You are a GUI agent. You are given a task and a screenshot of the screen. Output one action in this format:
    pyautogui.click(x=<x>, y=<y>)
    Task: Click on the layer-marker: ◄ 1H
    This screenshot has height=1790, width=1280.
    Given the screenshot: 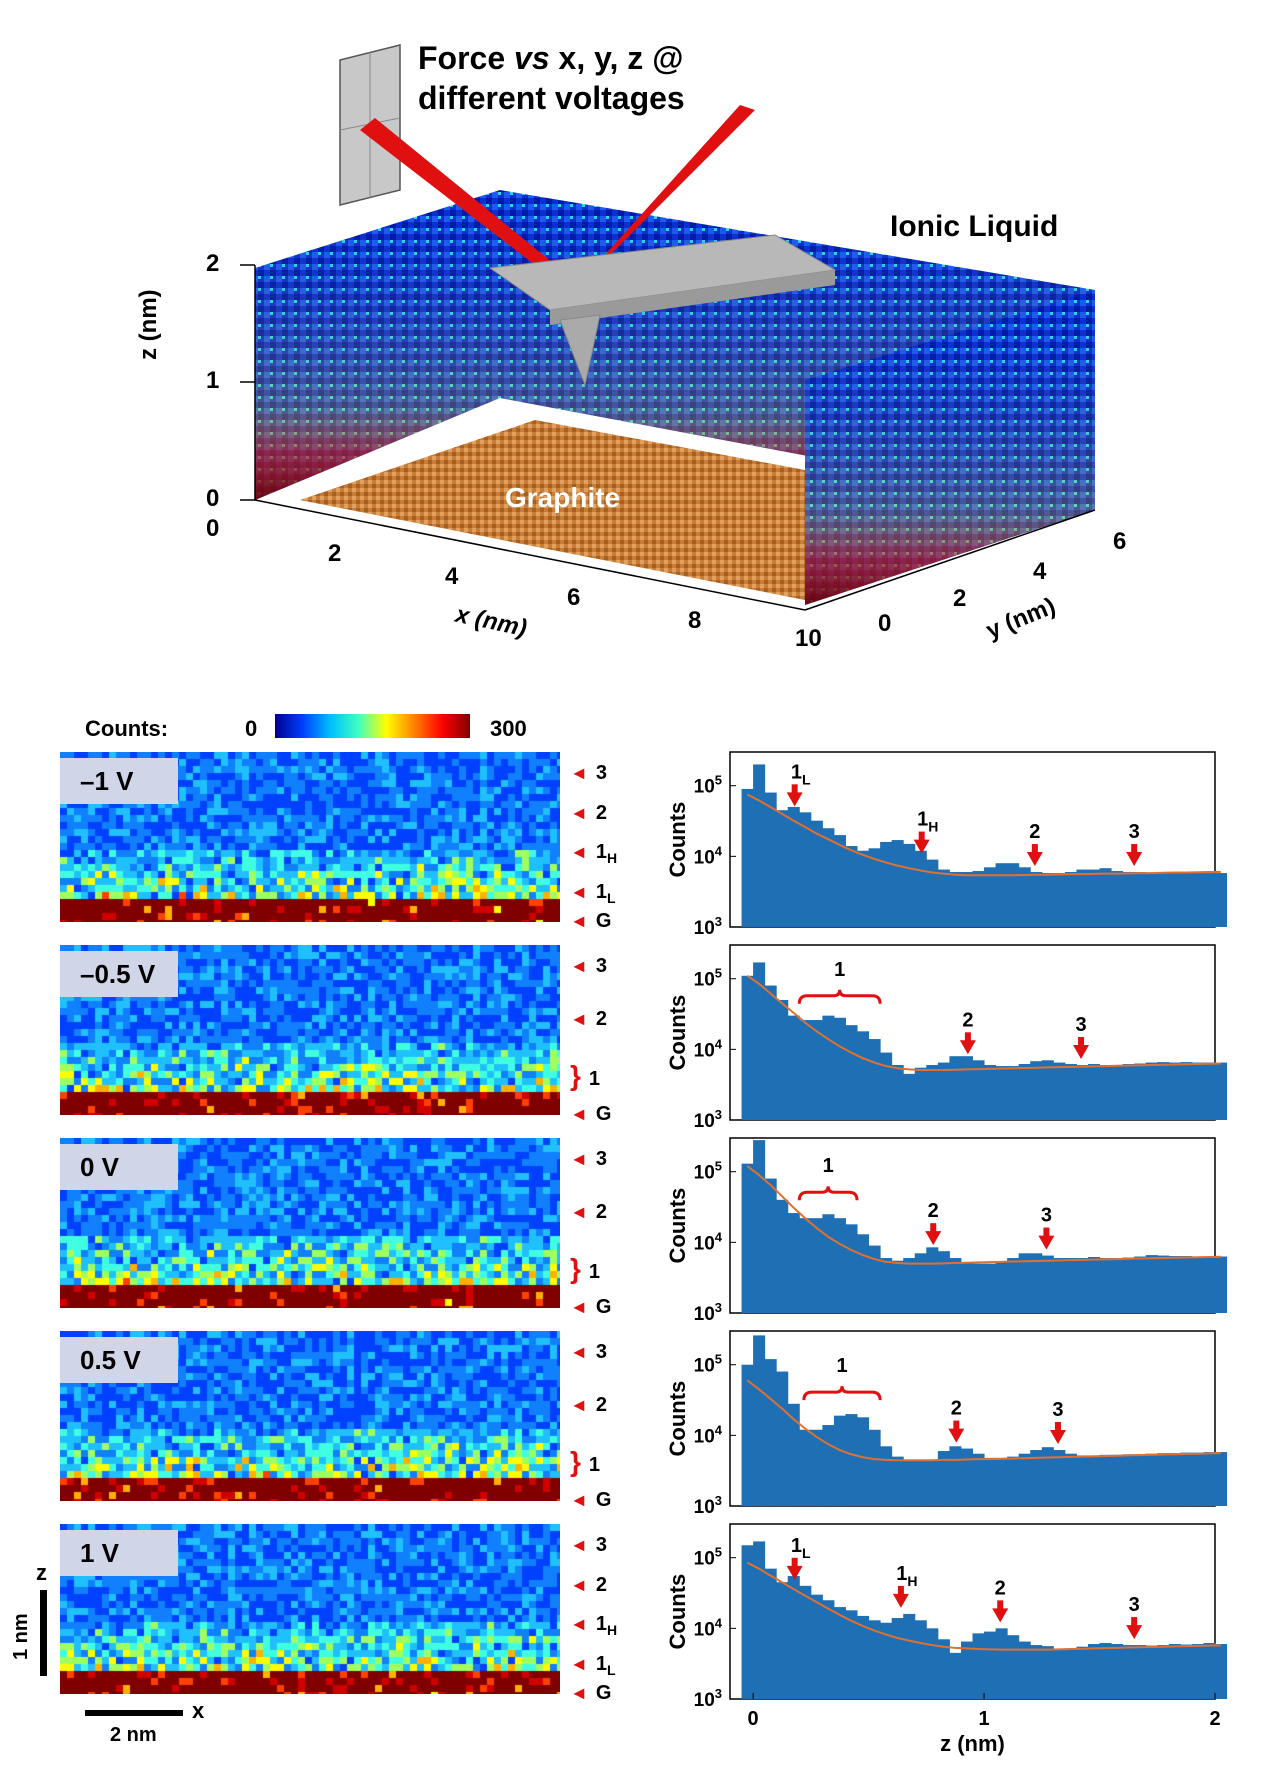 What is the action you would take?
    pyautogui.click(x=593, y=1625)
    